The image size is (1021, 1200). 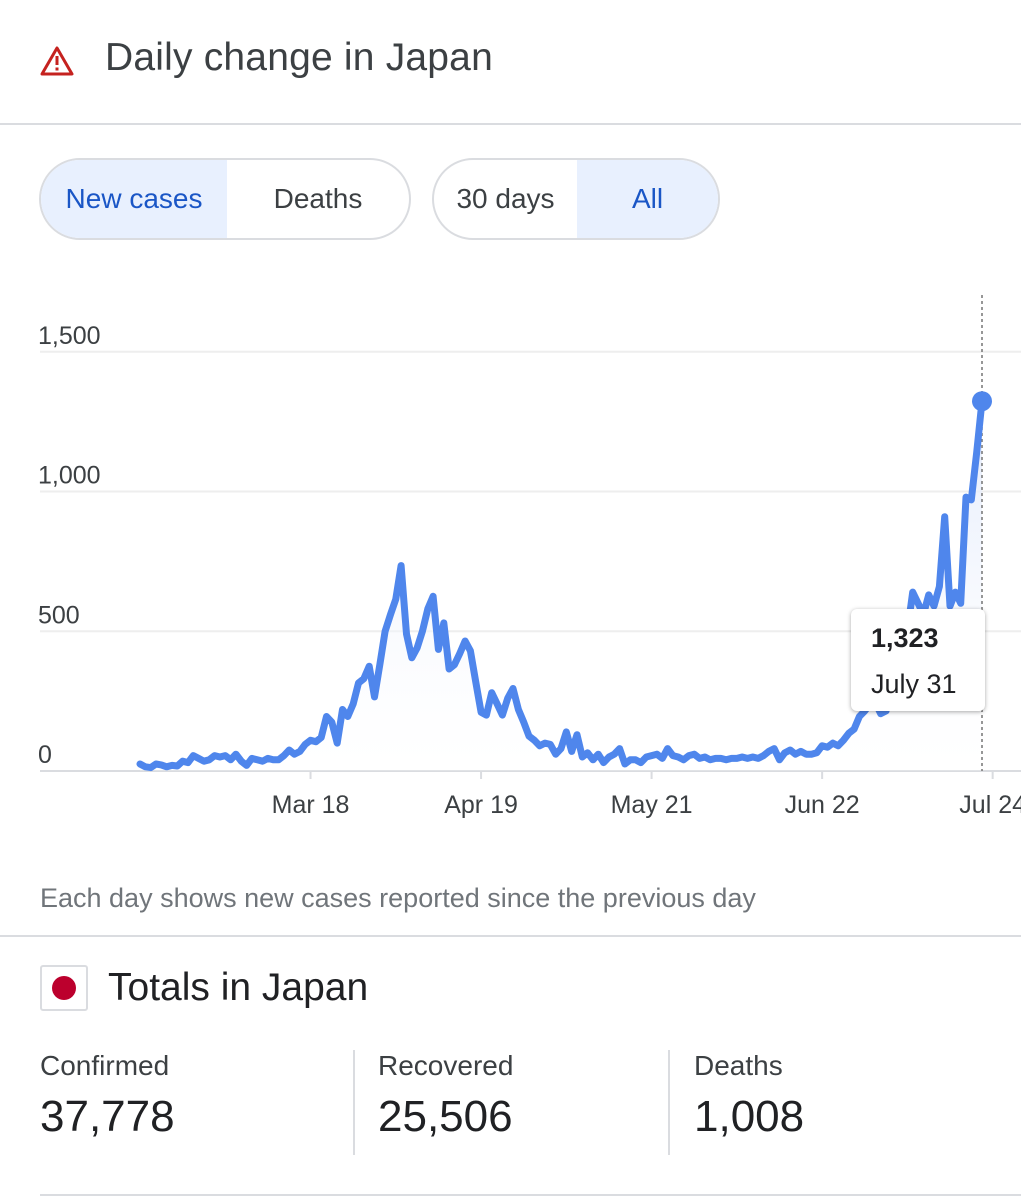 What do you see at coordinates (318, 198) in the screenshot?
I see `deaths-tab: Deaths` at bounding box center [318, 198].